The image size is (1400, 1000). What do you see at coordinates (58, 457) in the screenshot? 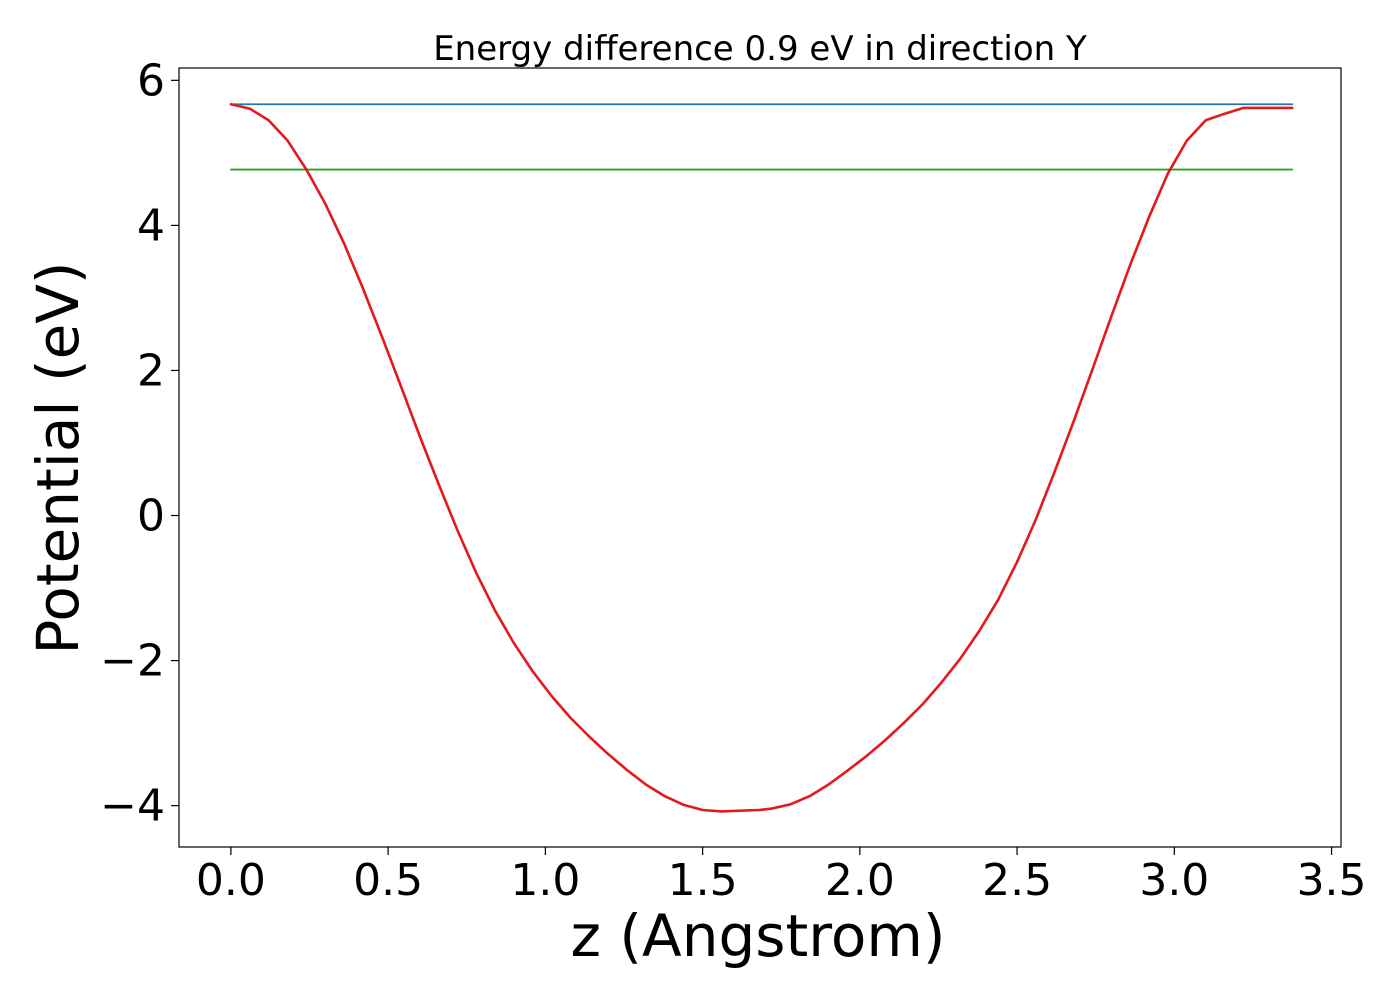
I see `y-axis-label: Potential (eV)` at bounding box center [58, 457].